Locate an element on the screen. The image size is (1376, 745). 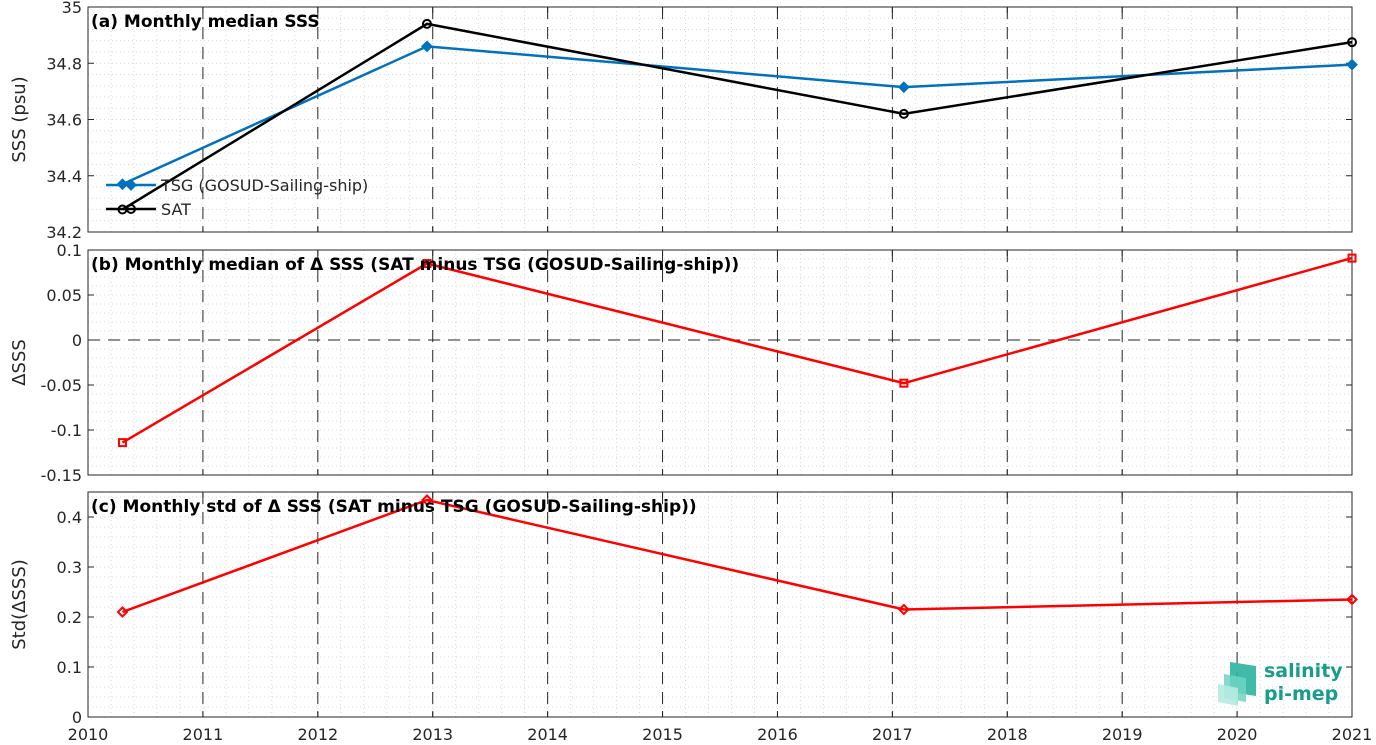
y-tick-label: 34.6 is located at coordinates (64, 120).